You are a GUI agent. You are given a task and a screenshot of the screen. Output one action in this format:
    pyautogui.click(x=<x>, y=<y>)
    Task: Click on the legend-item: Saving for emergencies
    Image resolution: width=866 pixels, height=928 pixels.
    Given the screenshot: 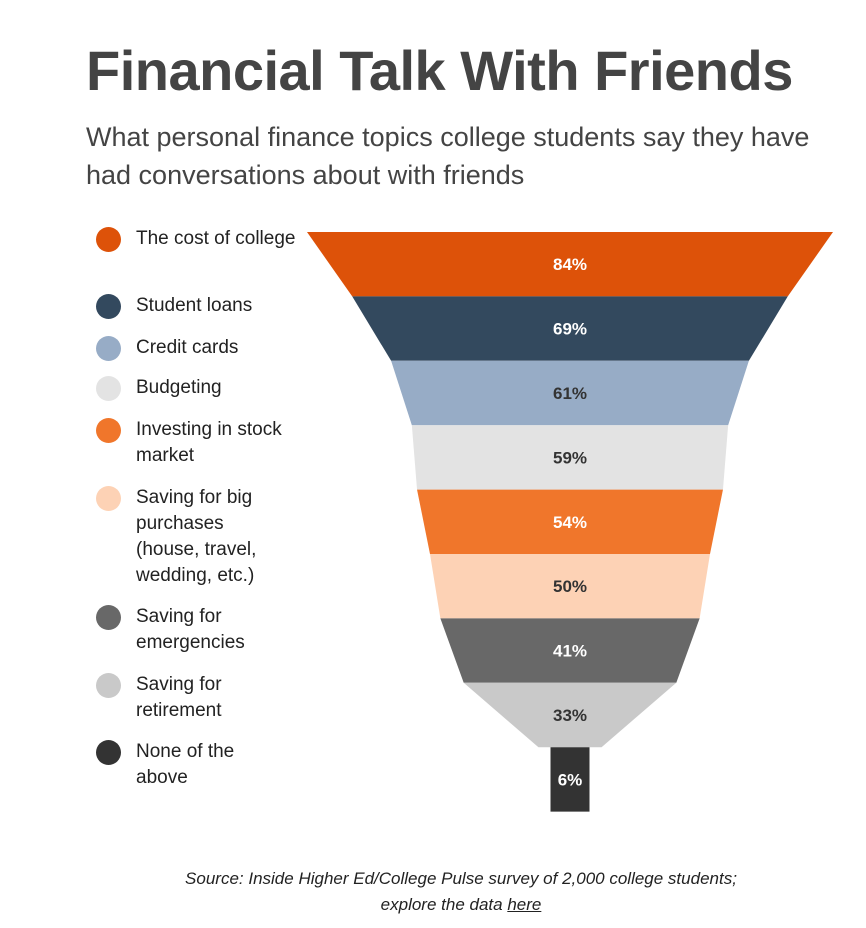 What is the action you would take?
    pyautogui.click(x=183, y=630)
    